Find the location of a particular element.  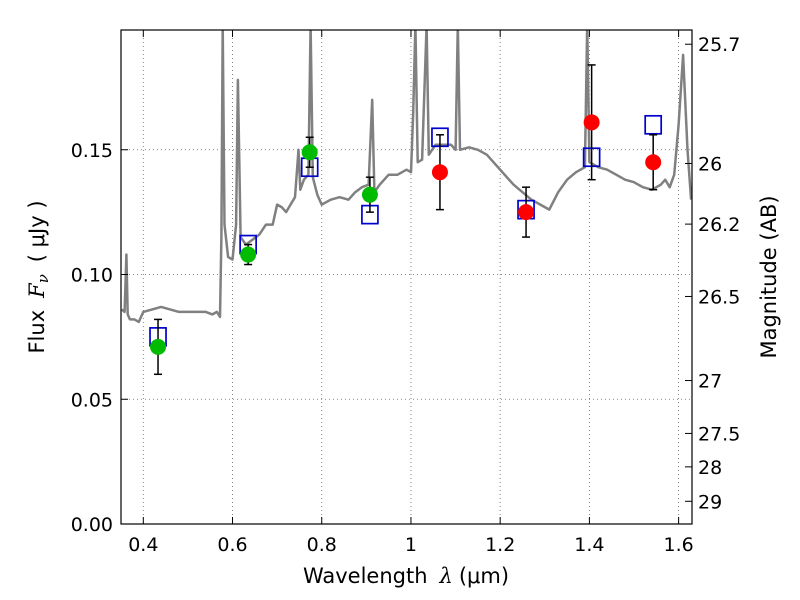

model-flux-box is located at coordinates (653, 124).